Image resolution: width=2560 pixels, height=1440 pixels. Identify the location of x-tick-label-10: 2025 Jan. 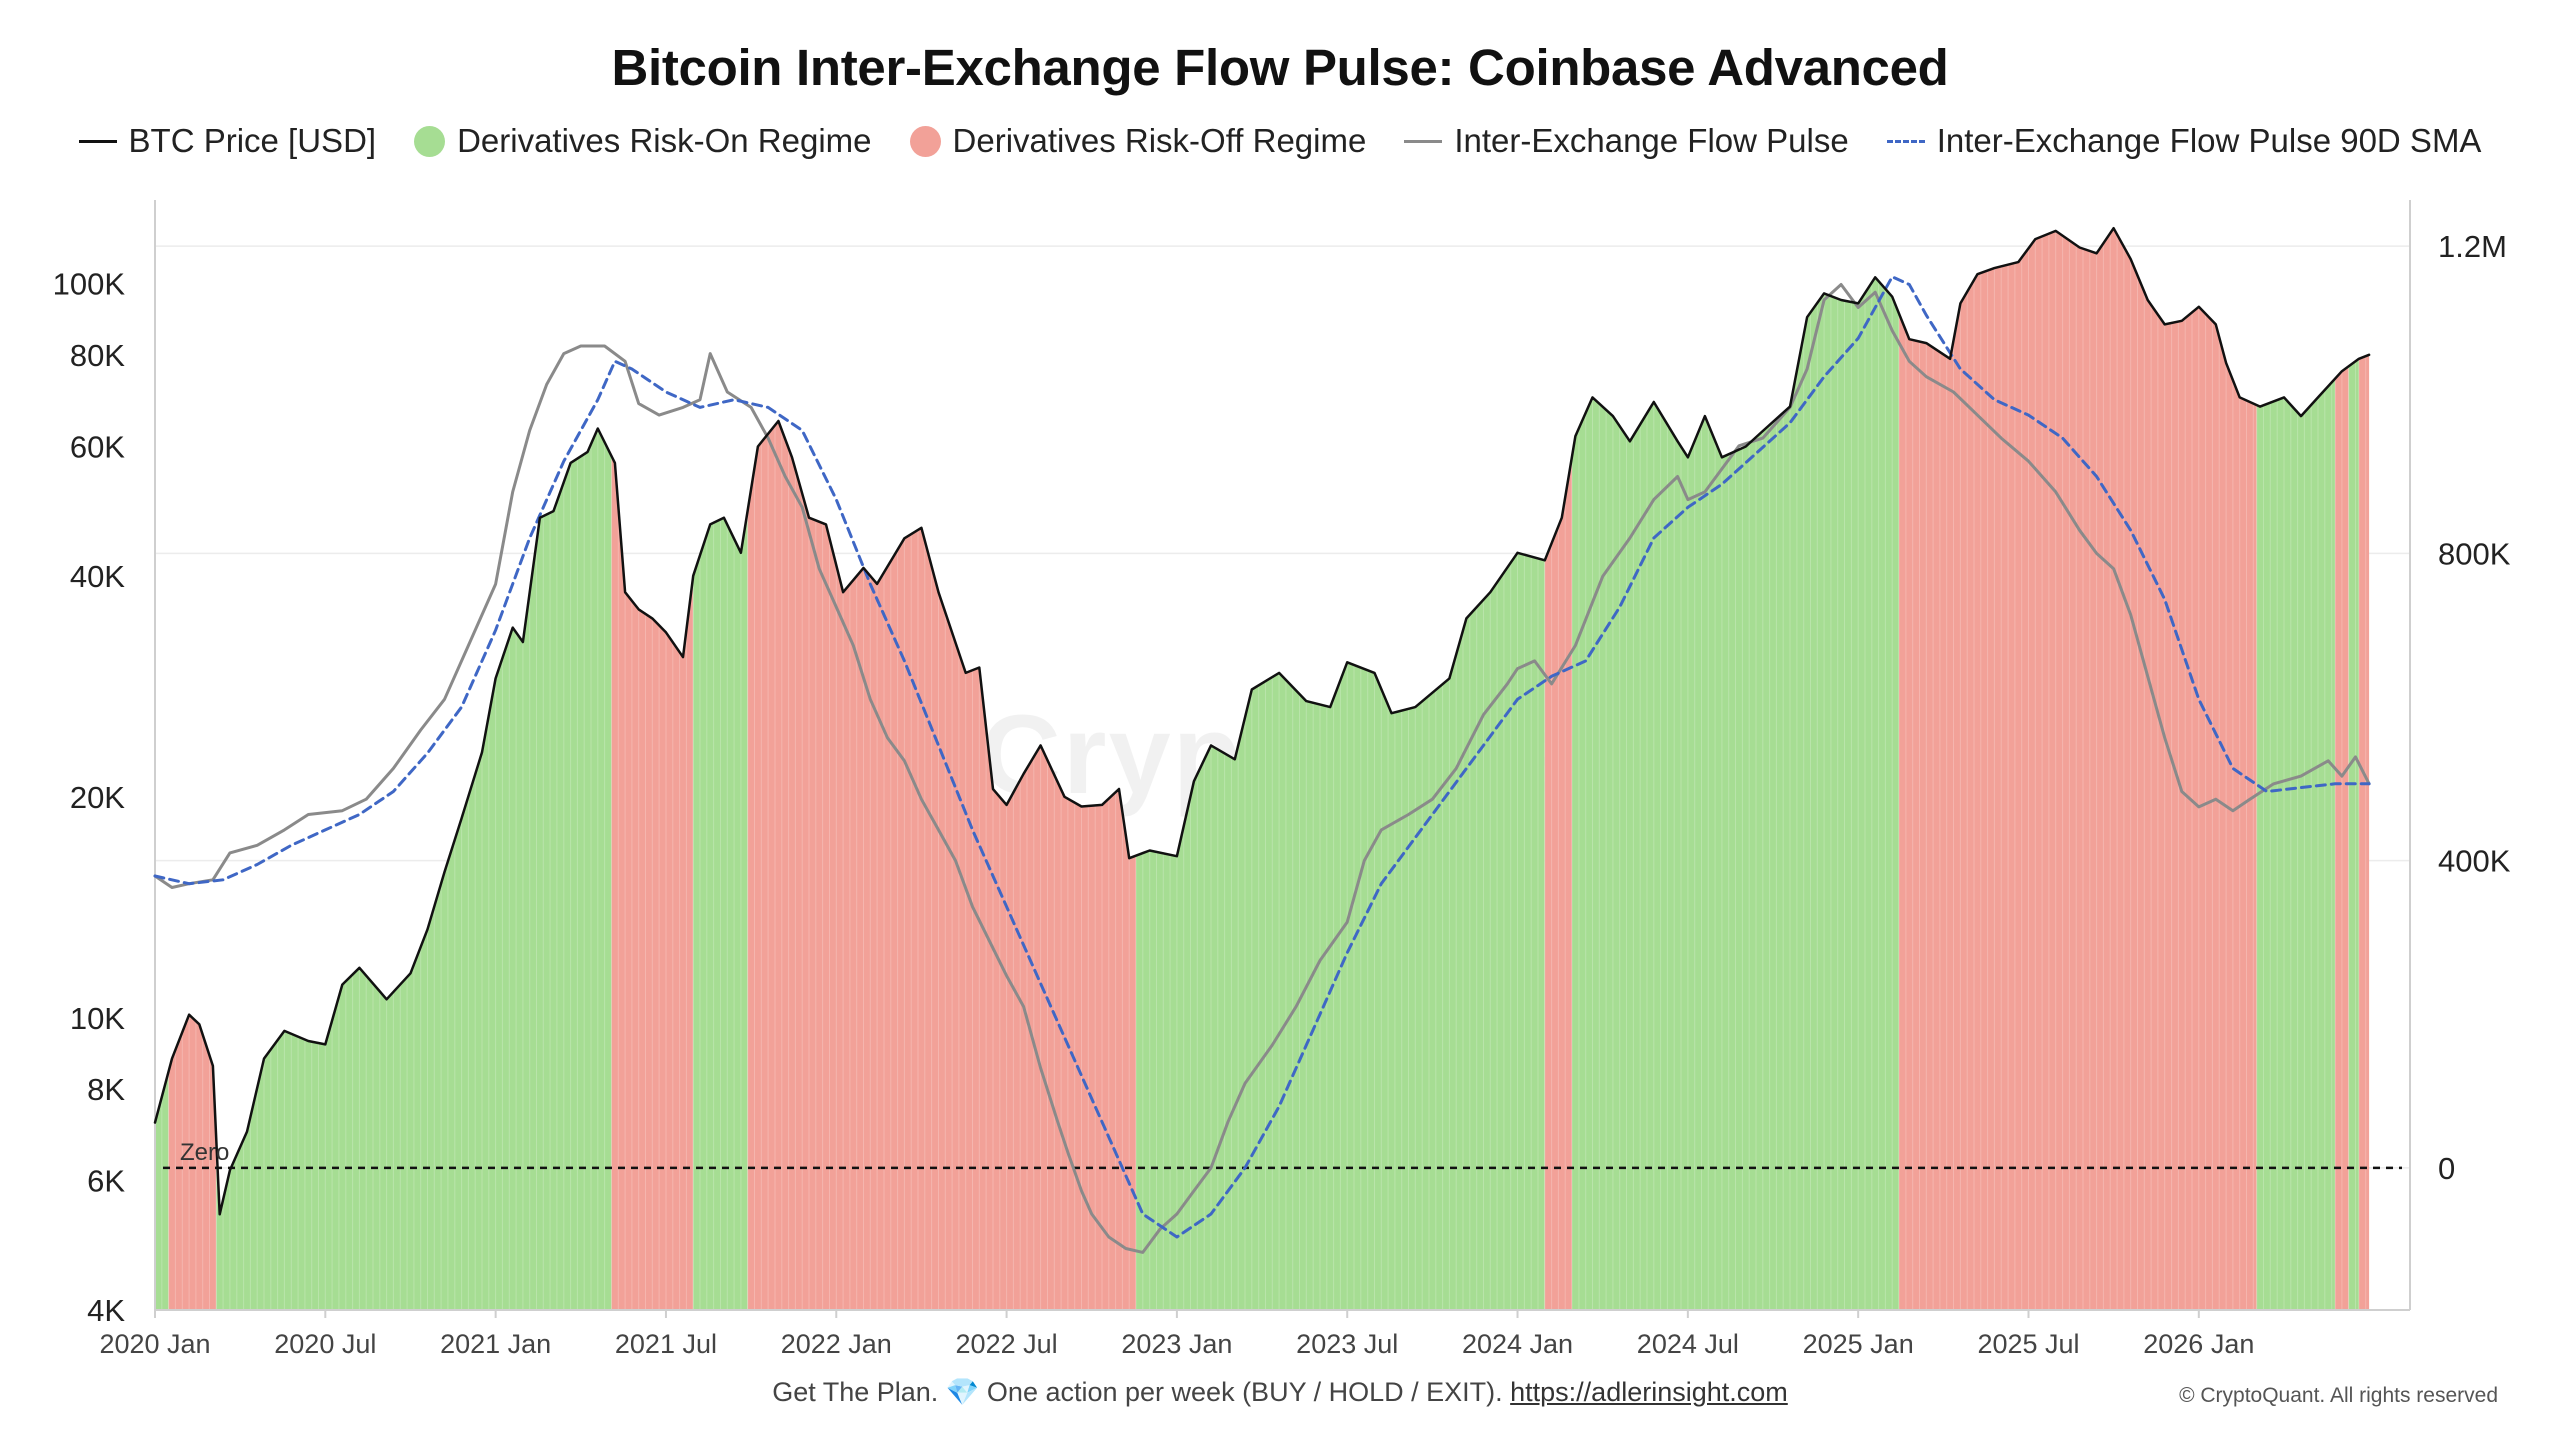
(1858, 1344).